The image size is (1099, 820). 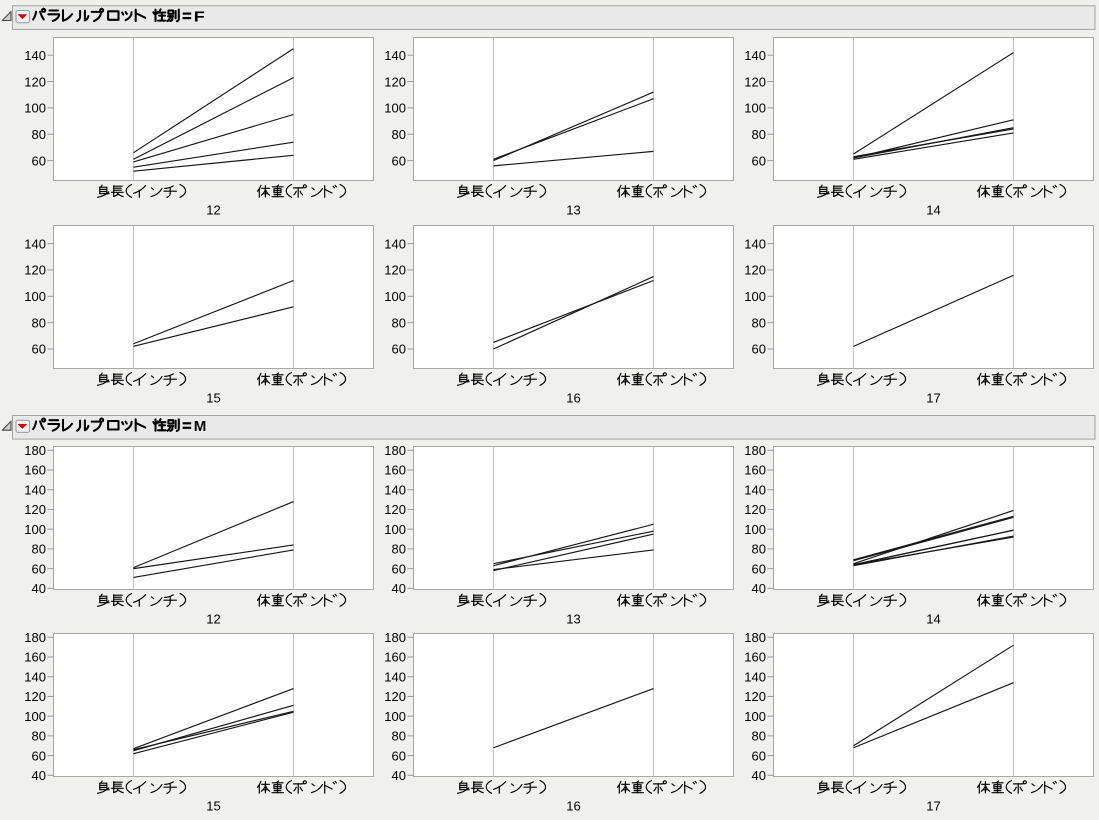 I want to click on svg-text: M, so click(x=200, y=426).